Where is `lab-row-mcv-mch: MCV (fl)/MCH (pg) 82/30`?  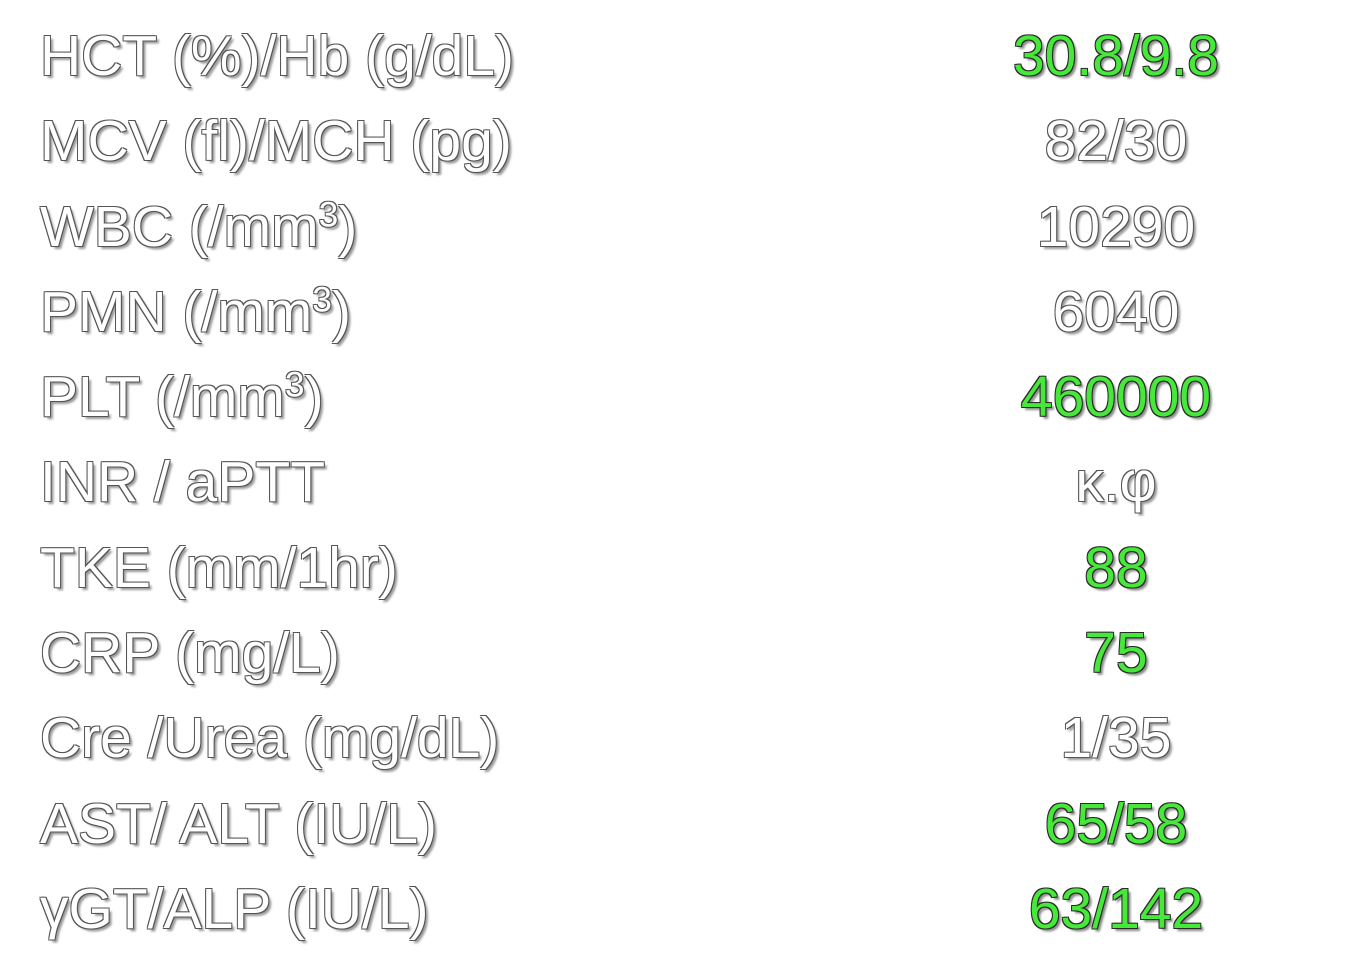 lab-row-mcv-mch: MCV (fl)/MCH (pg) 82/30 is located at coordinates (686, 141).